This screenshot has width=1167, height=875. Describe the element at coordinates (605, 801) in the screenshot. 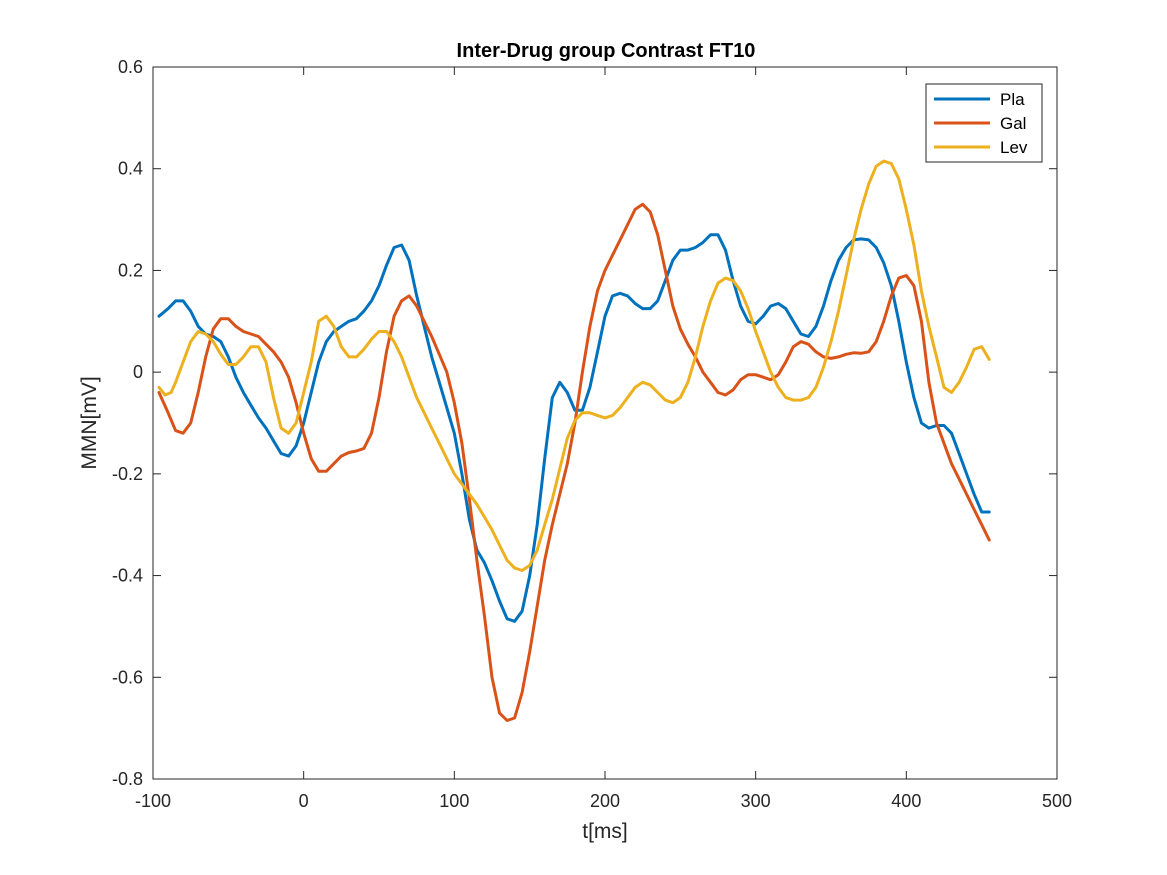

I see `x-tick-label: 200` at that location.